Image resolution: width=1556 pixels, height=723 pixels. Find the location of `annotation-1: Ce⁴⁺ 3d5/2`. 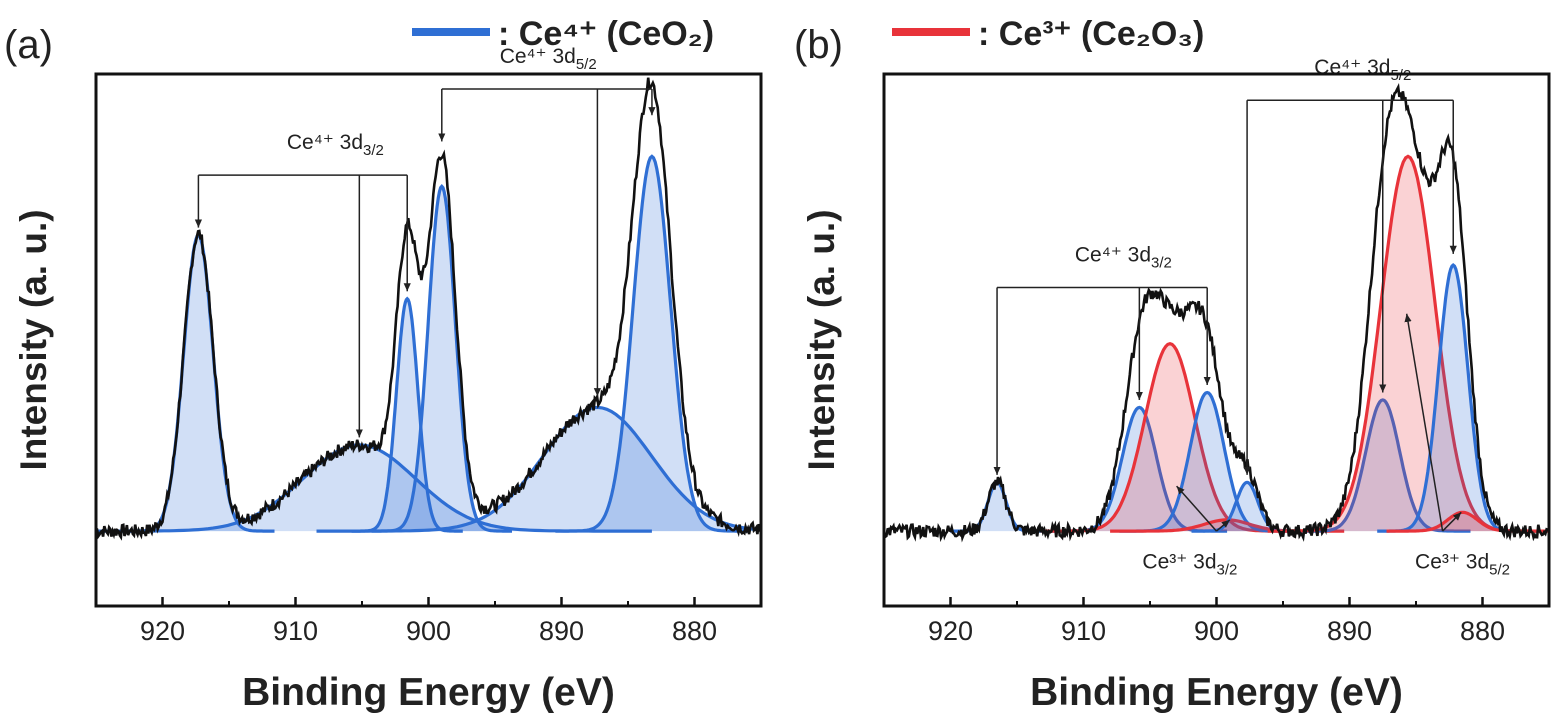

annotation-1: Ce⁴⁺ 3d5/2 is located at coordinates (547, 221).